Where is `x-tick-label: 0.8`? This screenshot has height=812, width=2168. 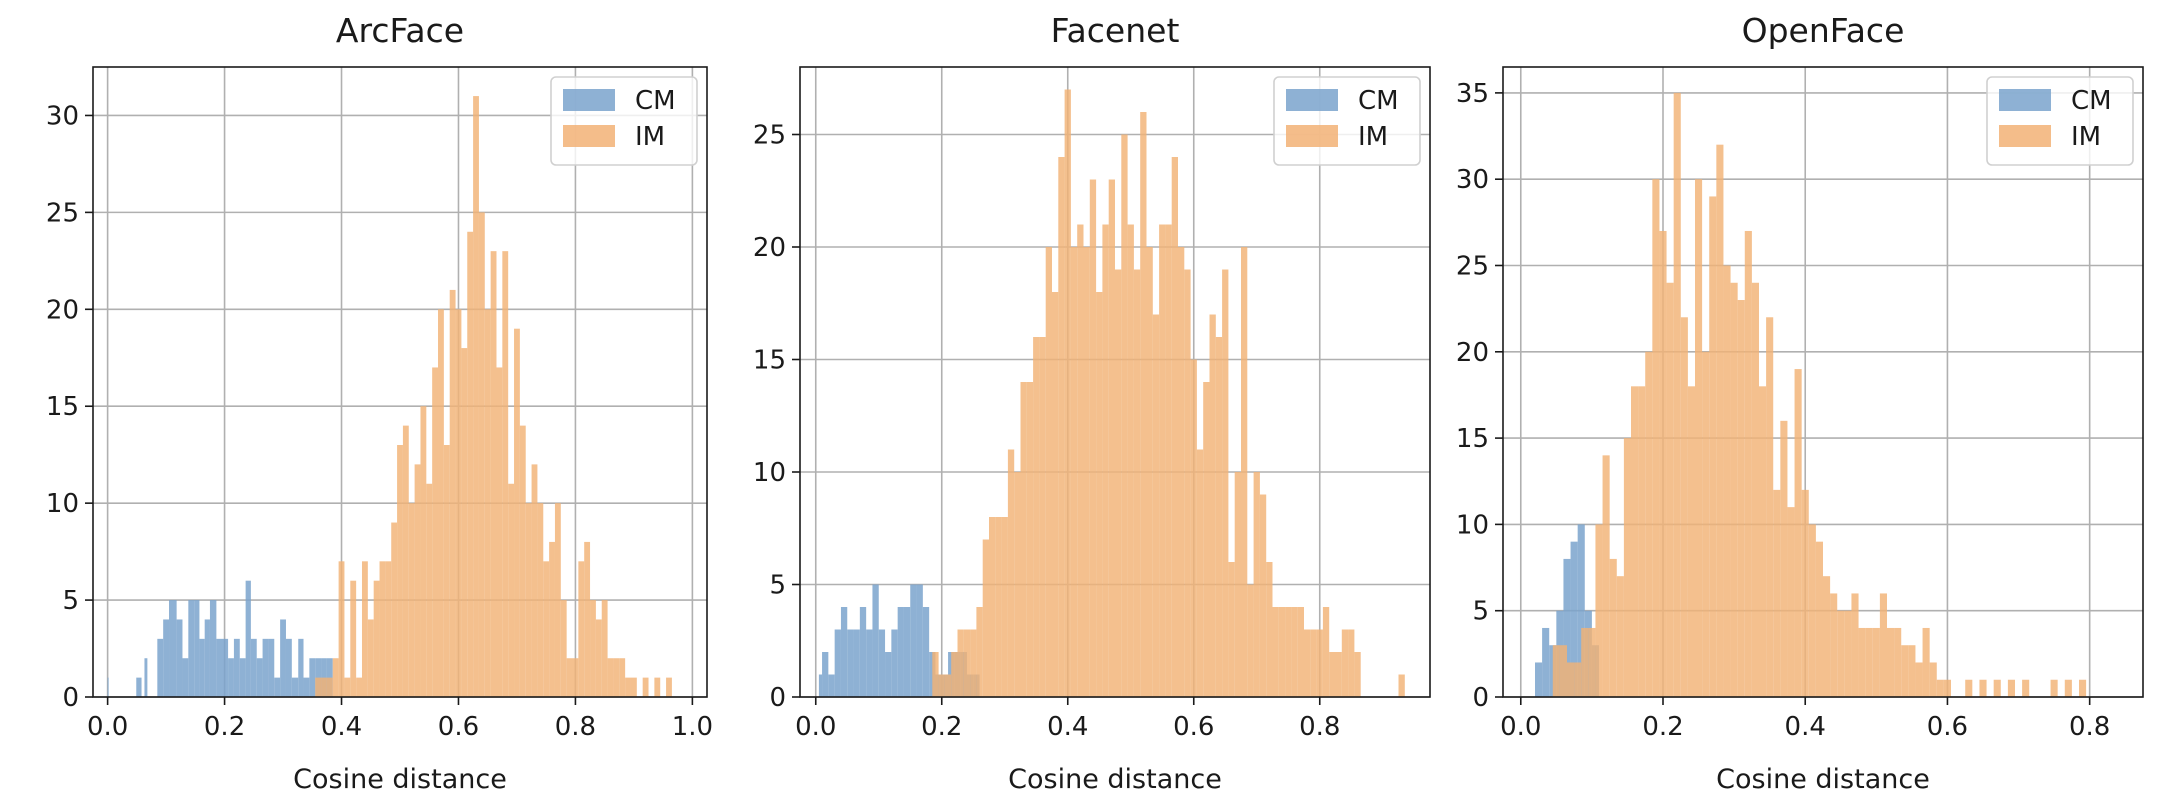 x-tick-label: 0.8 is located at coordinates (575, 727).